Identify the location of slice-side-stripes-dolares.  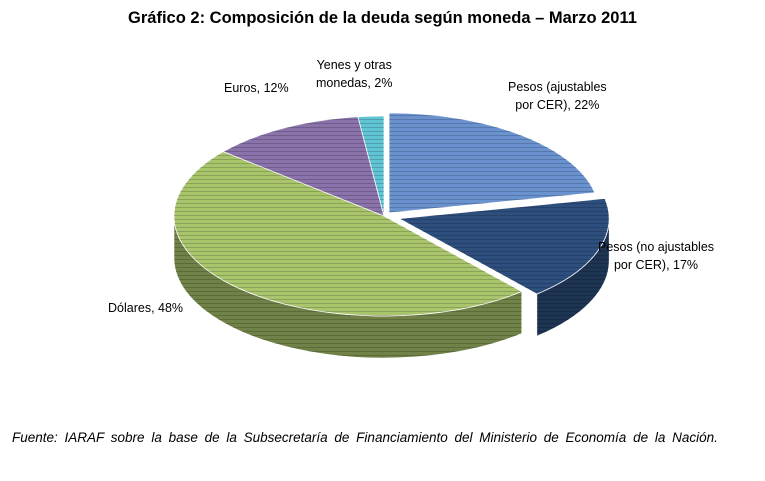
(348, 287).